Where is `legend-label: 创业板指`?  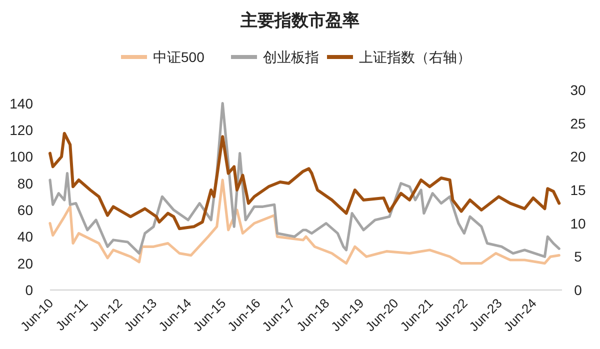 legend-label: 创业板指 is located at coordinates (291, 57).